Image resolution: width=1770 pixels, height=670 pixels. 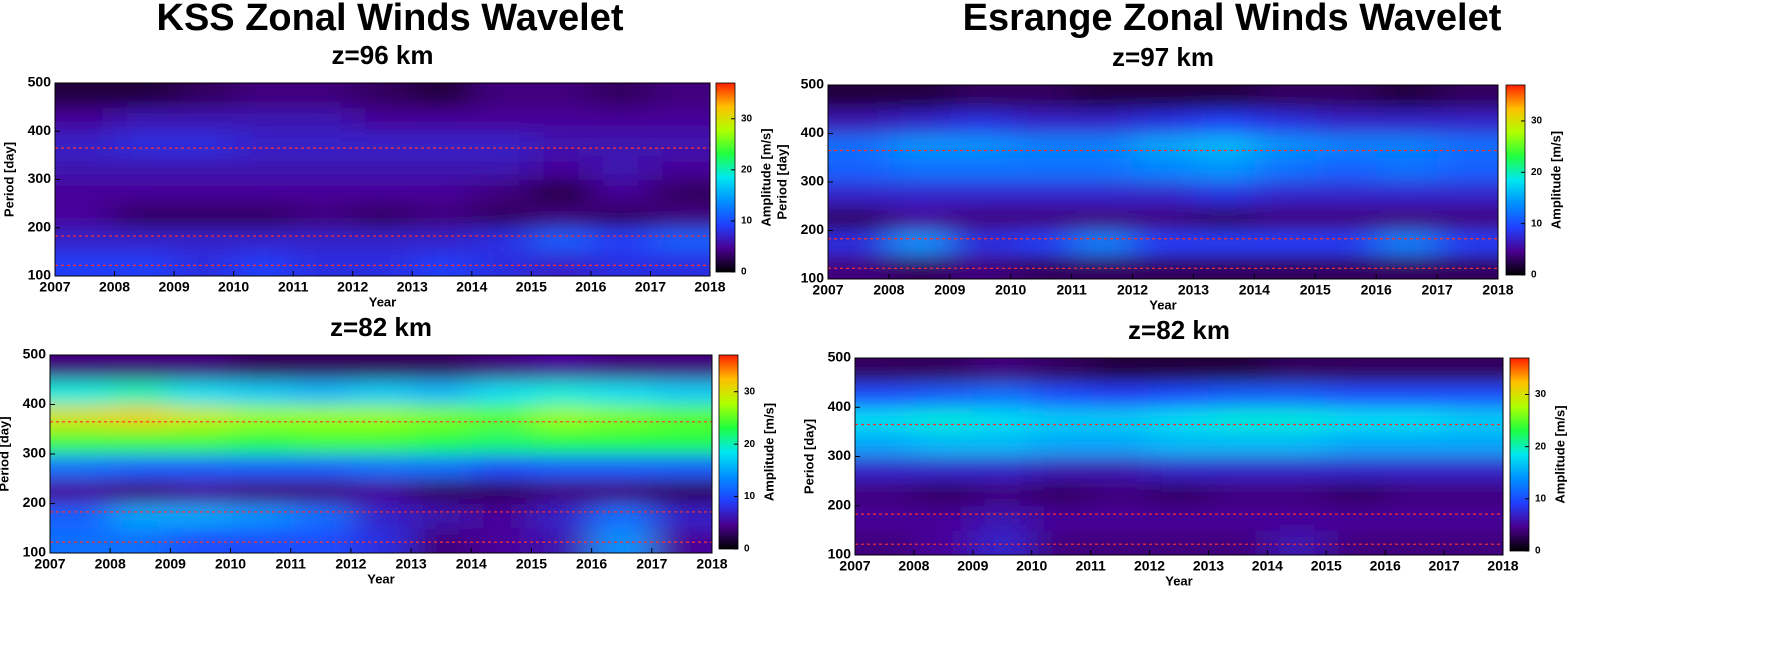 What do you see at coordinates (1232, 19) in the screenshot?
I see `figure-title: Esrange Zonal Winds Wavelet` at bounding box center [1232, 19].